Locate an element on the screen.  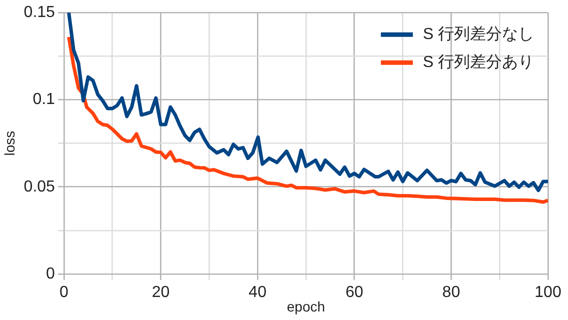
x-tick-label: 100 is located at coordinates (548, 293).